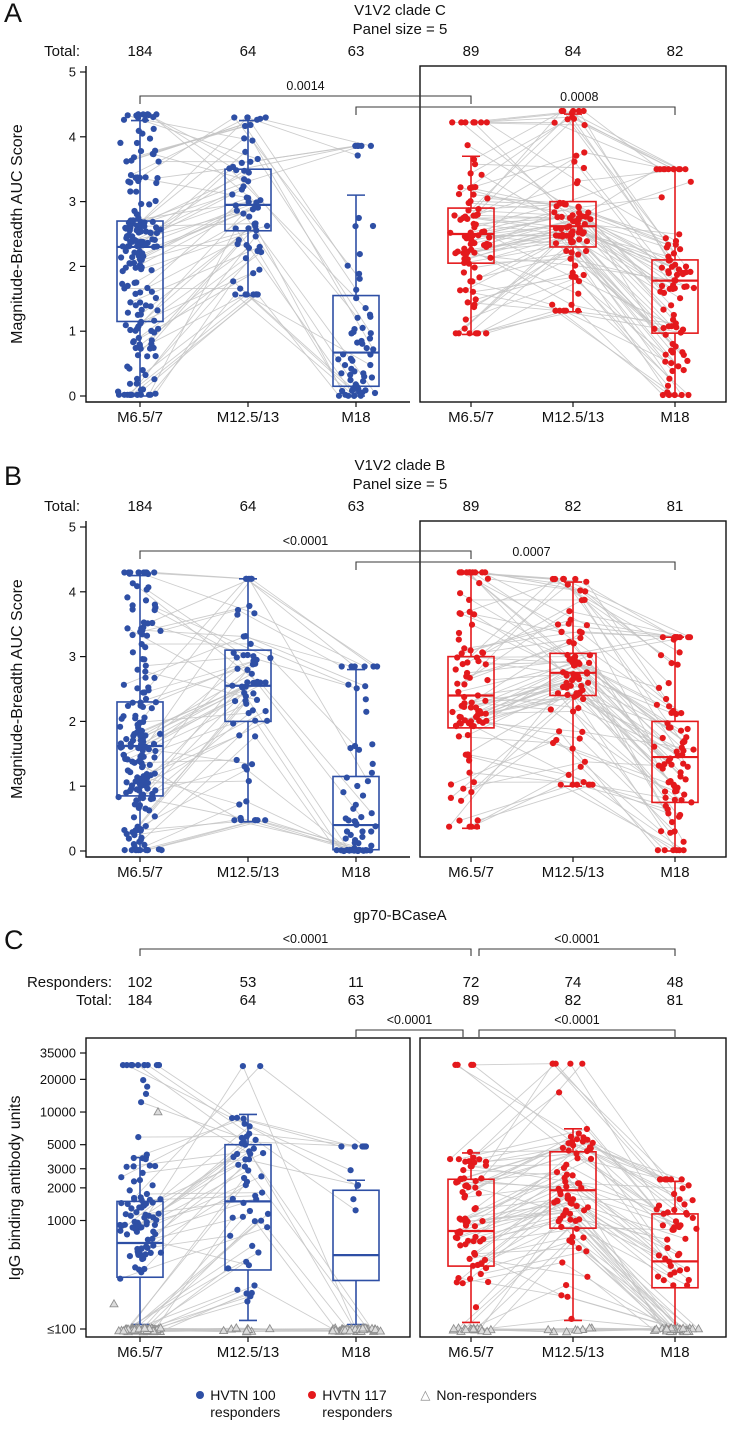 The image size is (733, 1439). Describe the element at coordinates (400, 476) in the screenshot. I see `panel-b-title: V1V2 clade B Panel size = 5` at that location.